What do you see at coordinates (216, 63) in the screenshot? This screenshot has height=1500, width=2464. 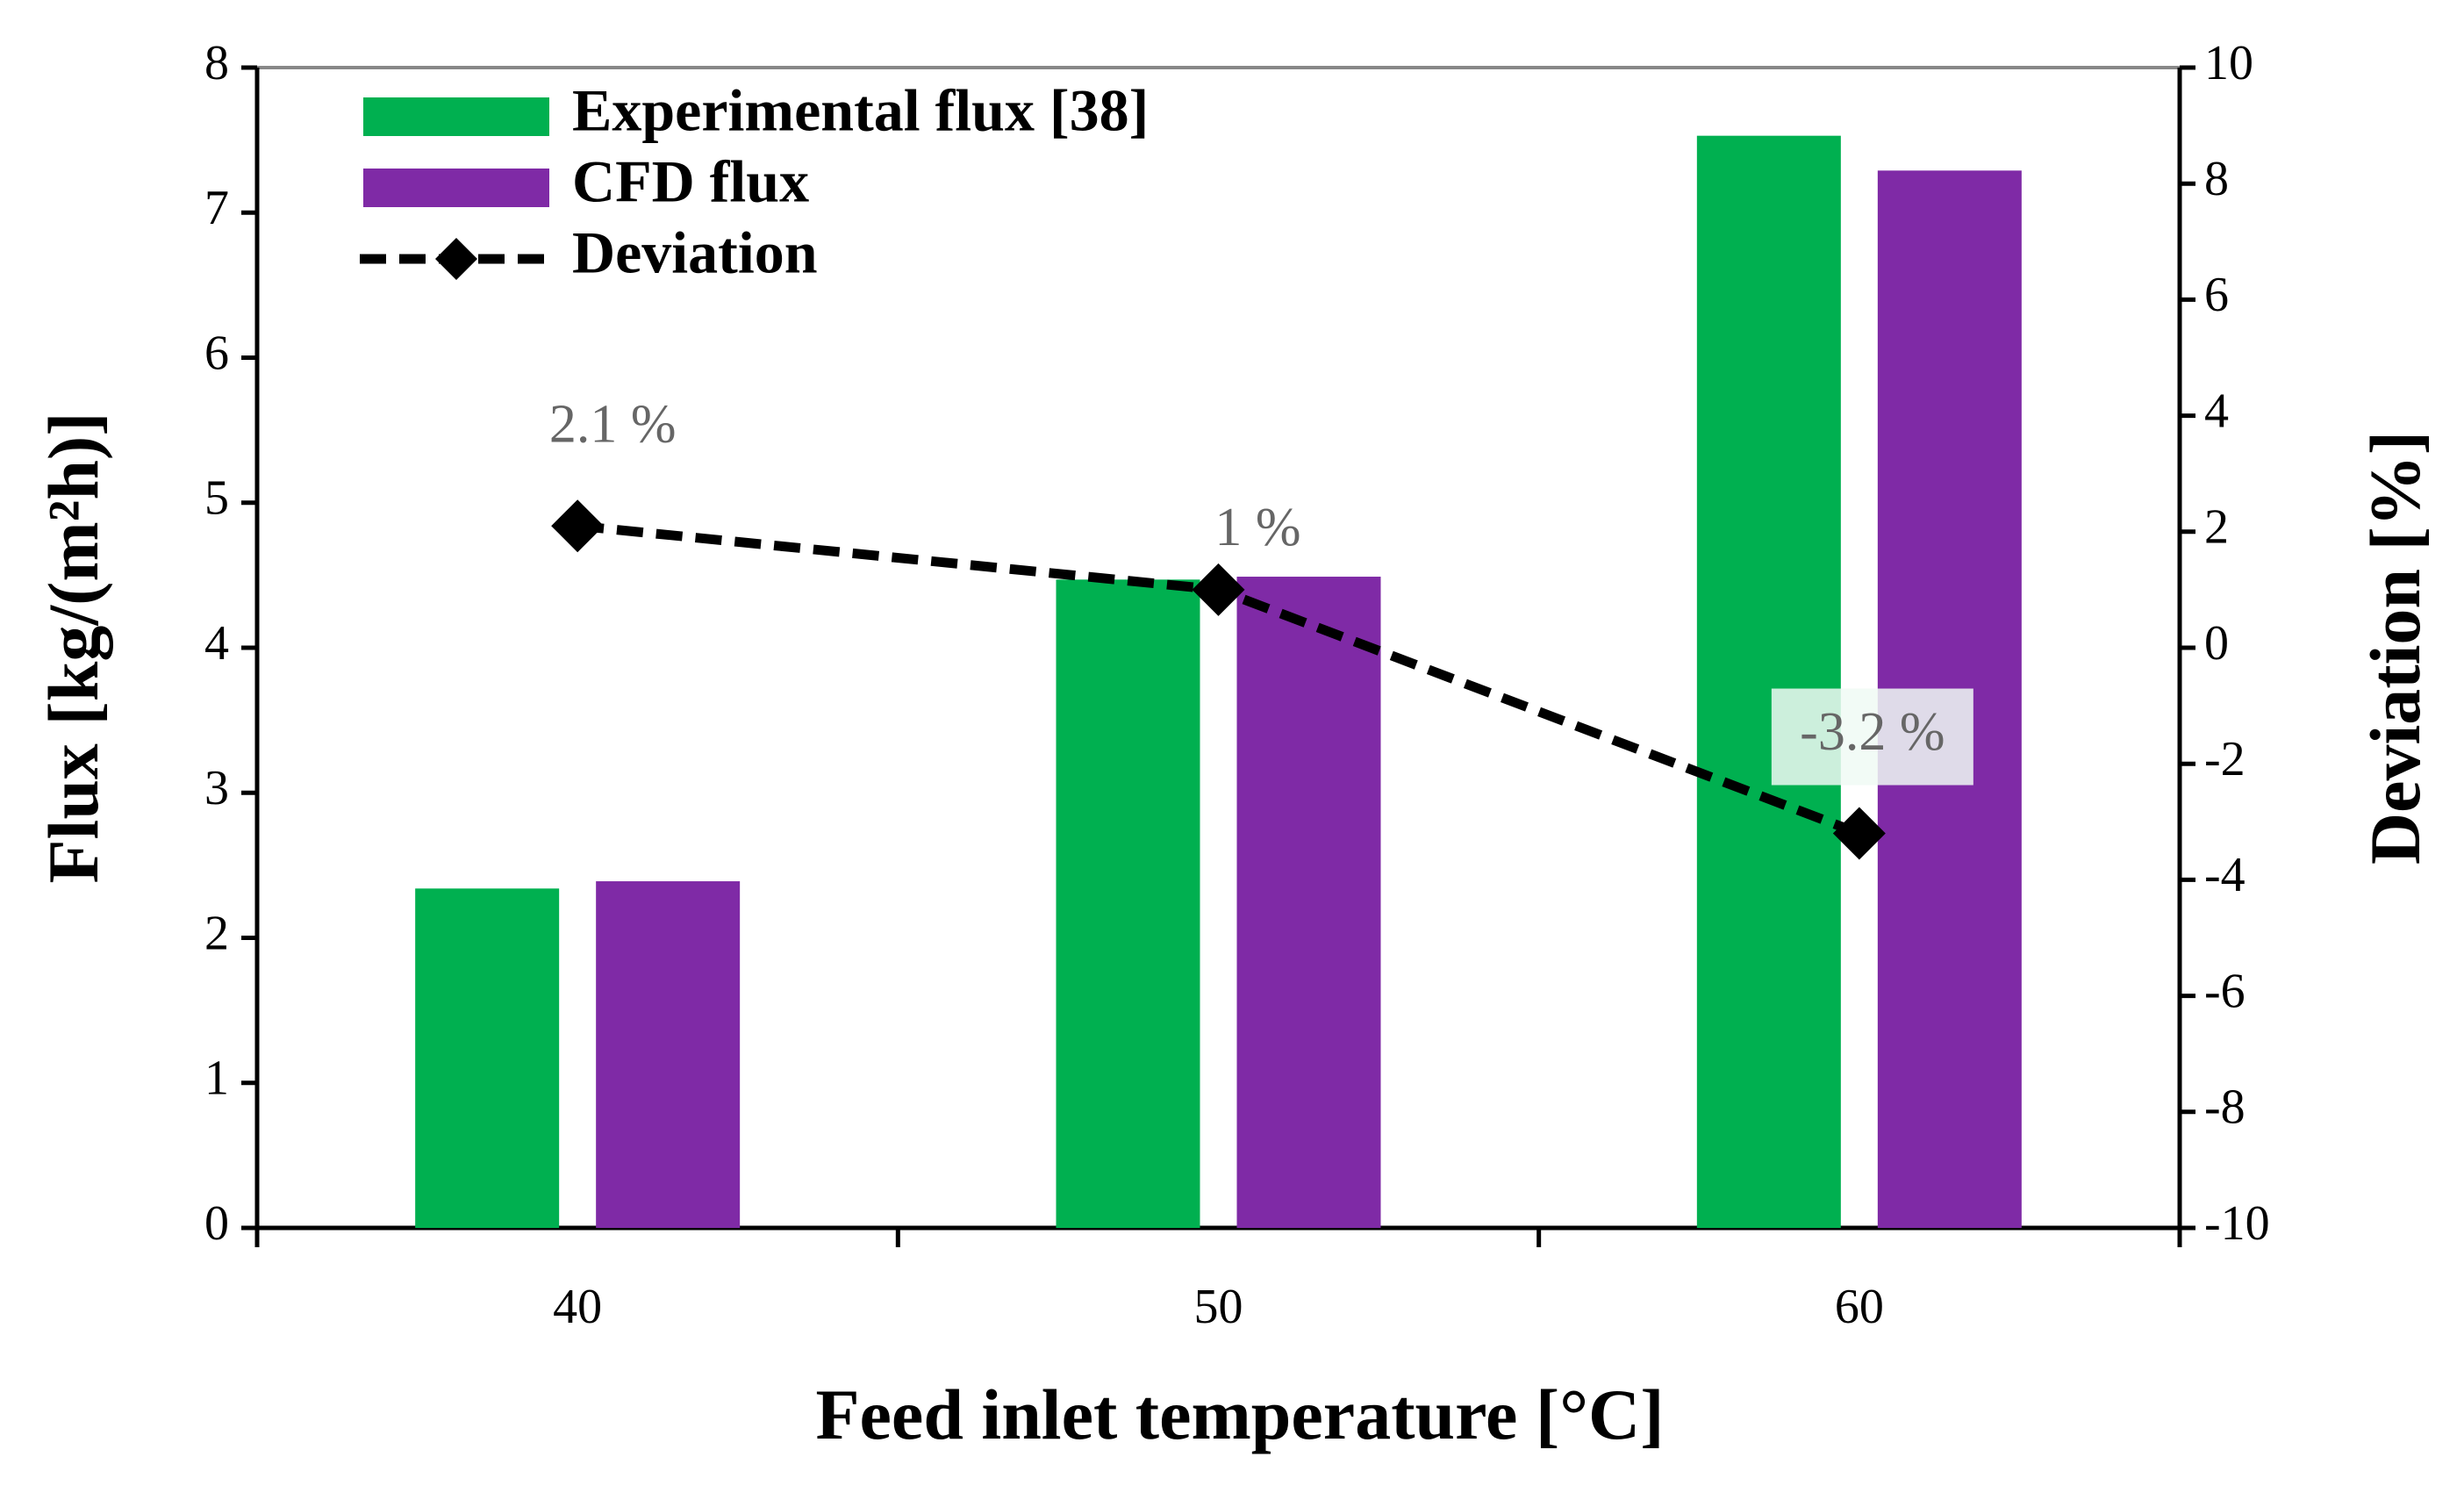 I see `y-tick-label: 8` at bounding box center [216, 63].